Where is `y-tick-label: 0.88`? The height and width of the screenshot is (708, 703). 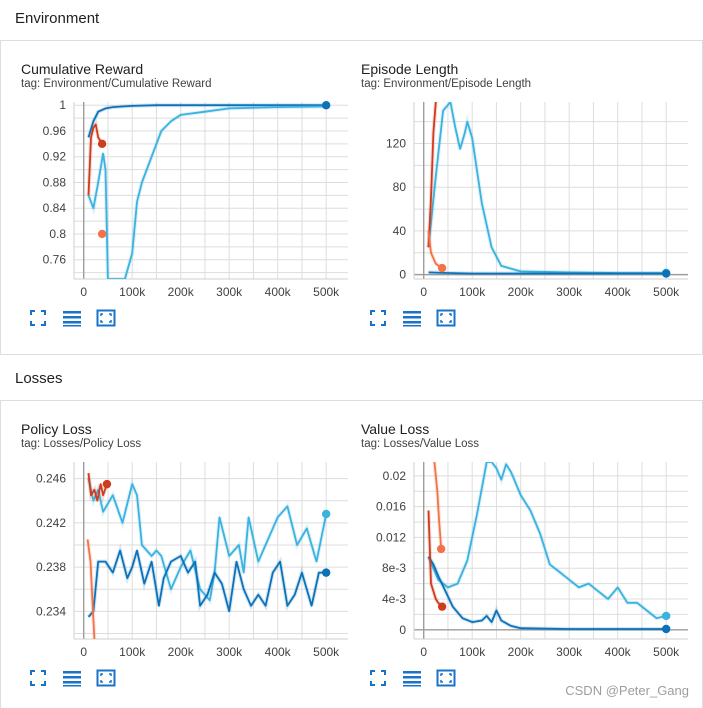
y-tick-label: 0.88 is located at coordinates (55, 182).